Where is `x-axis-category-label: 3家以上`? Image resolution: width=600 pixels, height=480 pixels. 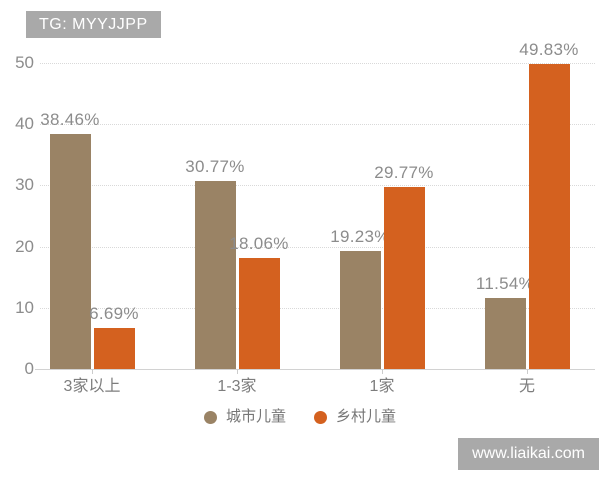 x-axis-category-label: 3家以上 is located at coordinates (92, 386).